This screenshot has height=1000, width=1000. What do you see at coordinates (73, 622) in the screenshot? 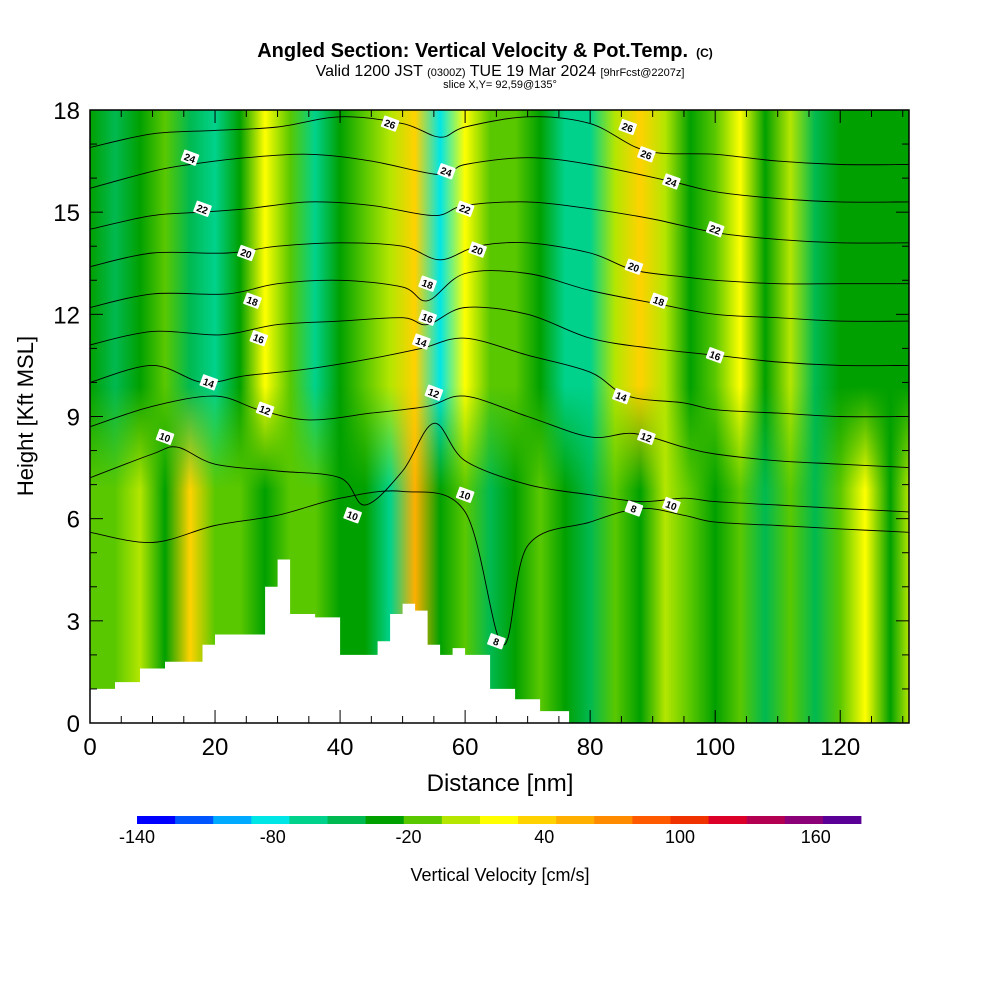
I see `y-tick-label: 3` at bounding box center [73, 622].